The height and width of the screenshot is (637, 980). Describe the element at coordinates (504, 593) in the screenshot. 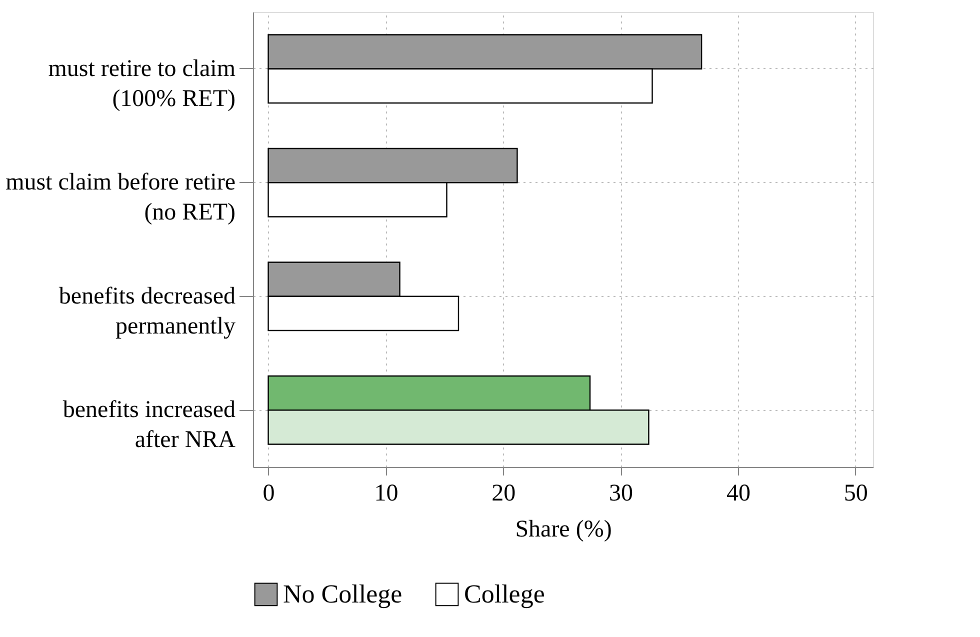

I see `legend-label: College` at that location.